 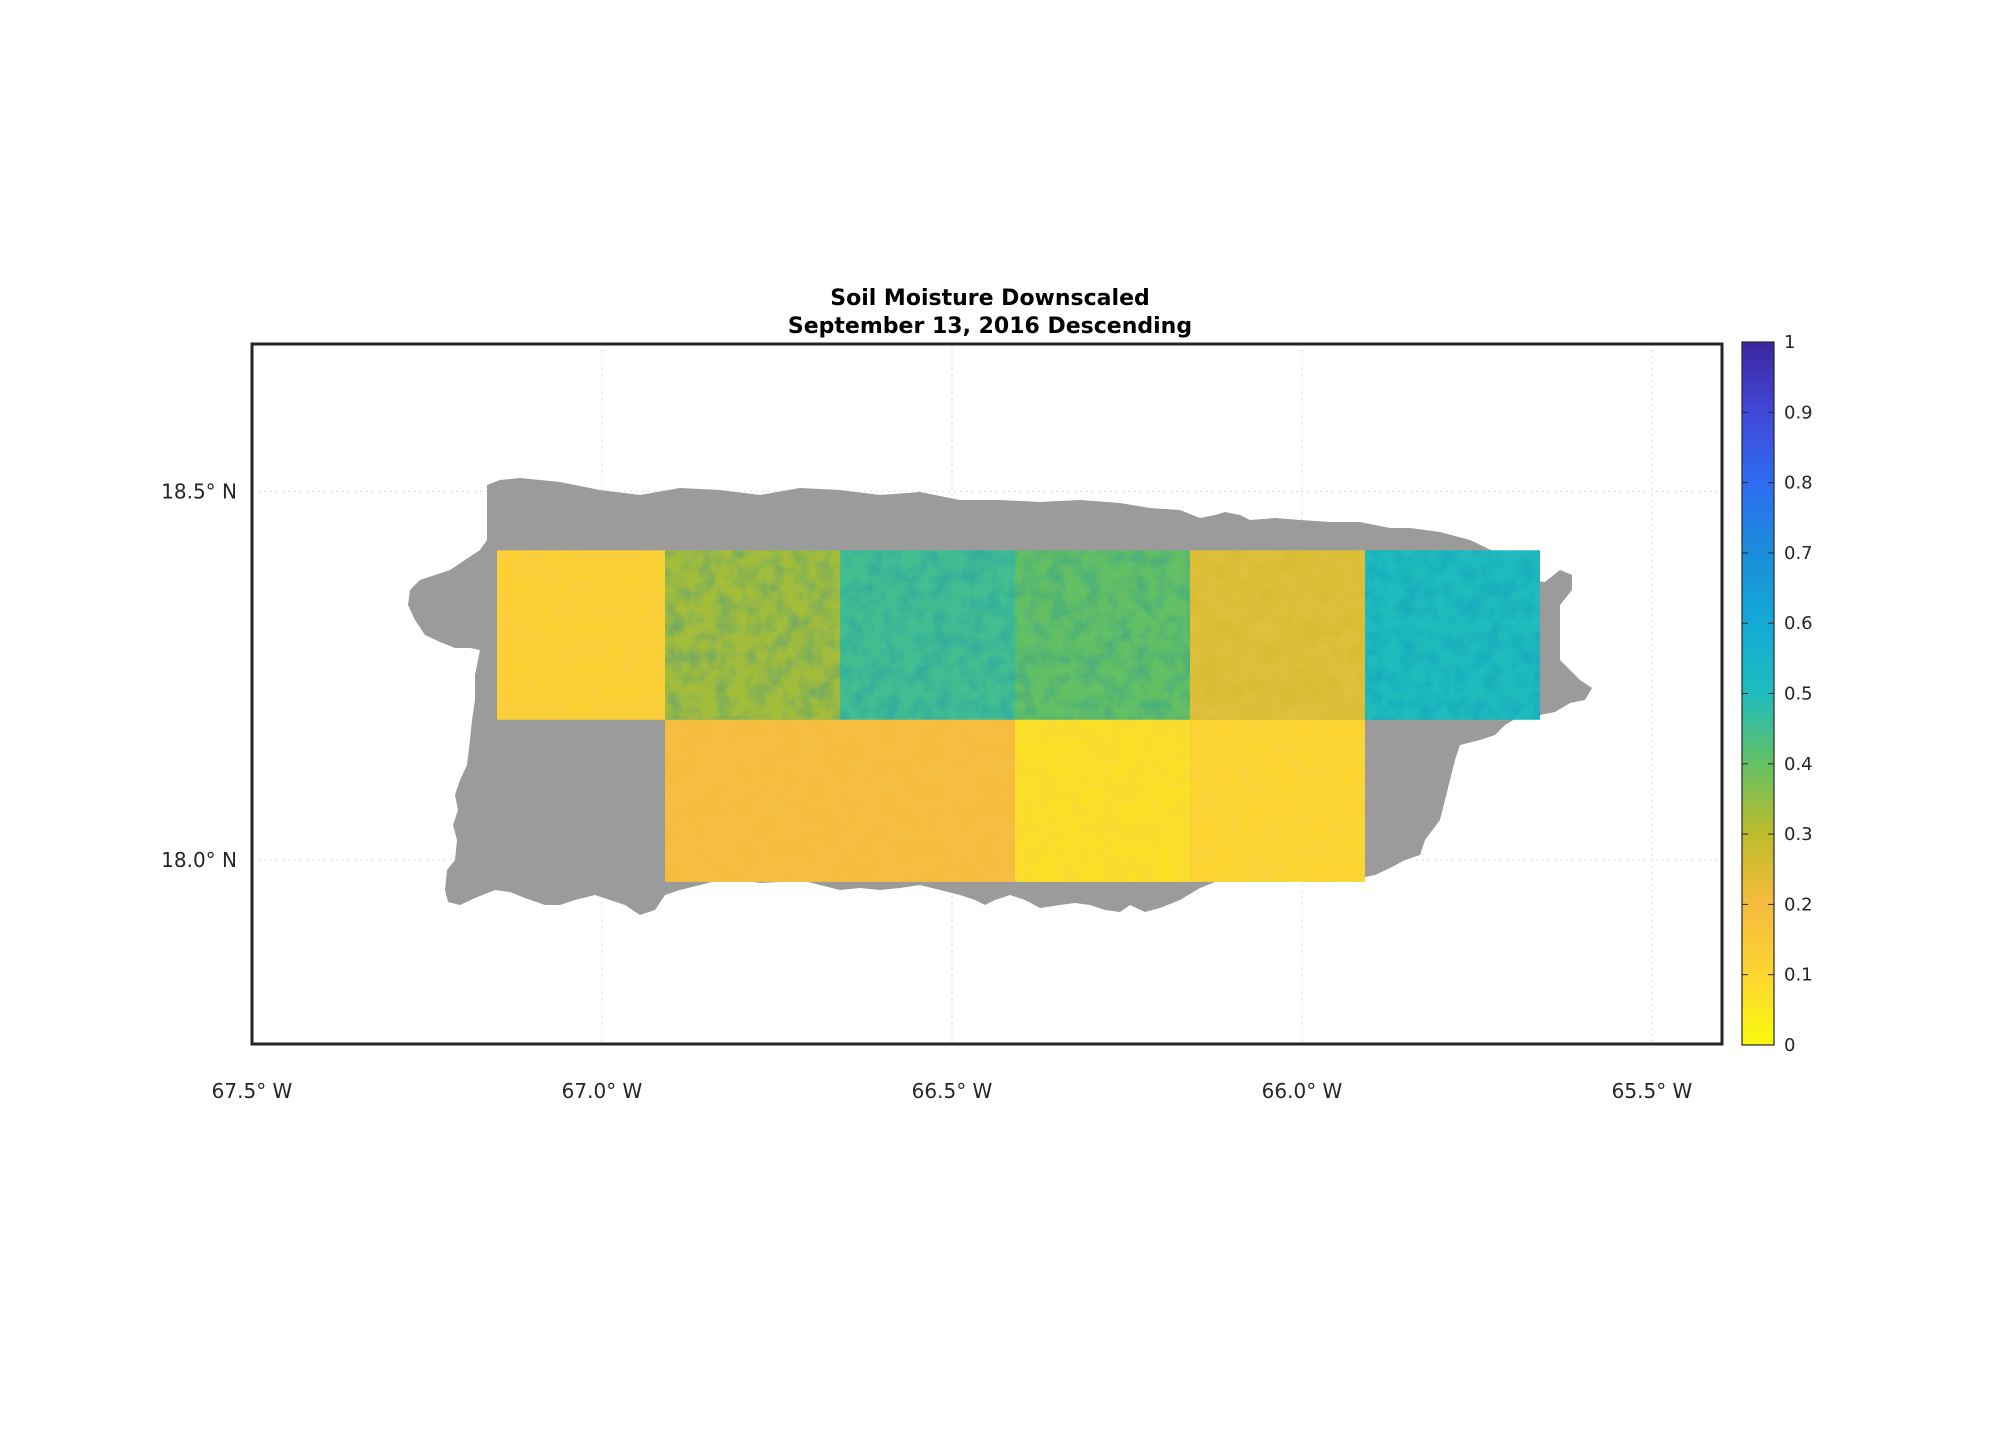 What do you see at coordinates (1798, 412) in the screenshot?
I see `colorbar-tick-label: 0.9` at bounding box center [1798, 412].